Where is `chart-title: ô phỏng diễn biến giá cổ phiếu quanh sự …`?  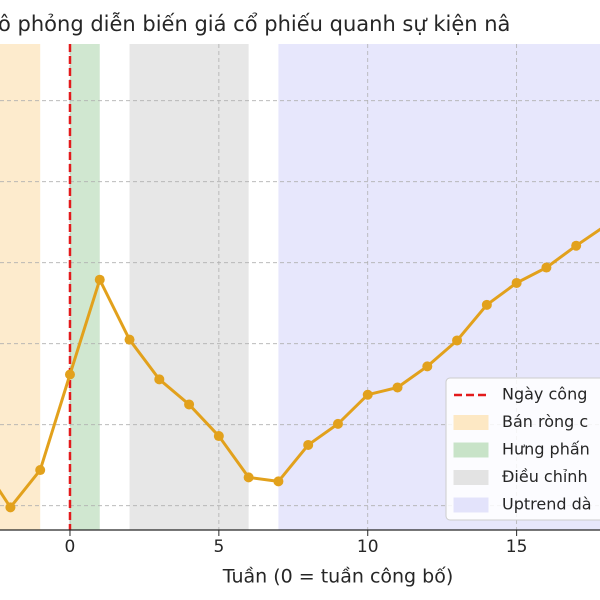
chart-title: ô phỏng diễn biến giá cổ phiếu quanh sự … is located at coordinates (255, 23).